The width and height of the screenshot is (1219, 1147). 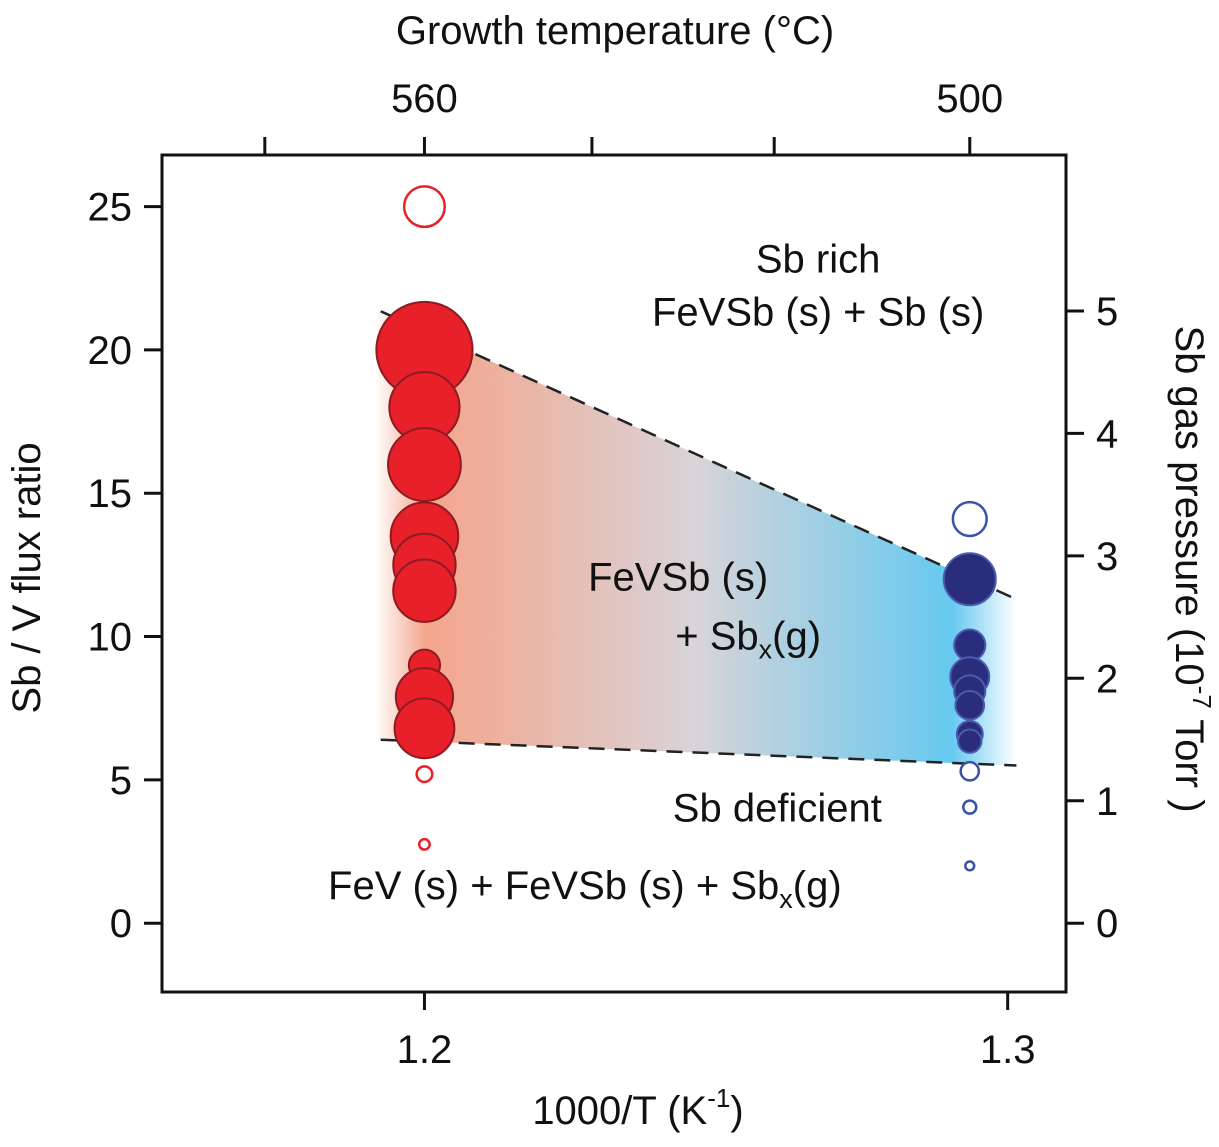 I want to click on right-axis-title: Sb gas pressure (10-7 Torr ), so click(x=1192, y=568).